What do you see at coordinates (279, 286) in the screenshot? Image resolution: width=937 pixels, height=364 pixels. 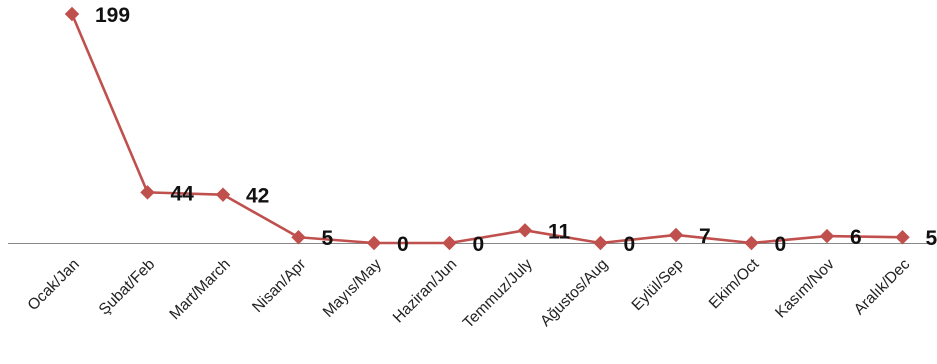 I see `x-tick-label: Nisan/Apr` at bounding box center [279, 286].